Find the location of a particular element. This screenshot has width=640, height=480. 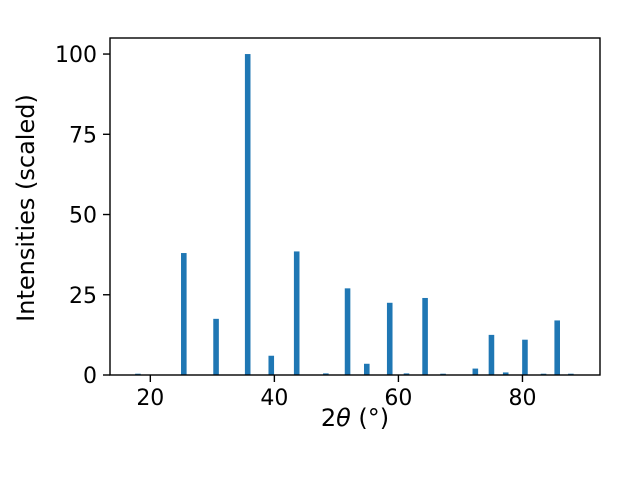

x-tick-label: 60 is located at coordinates (398, 398).